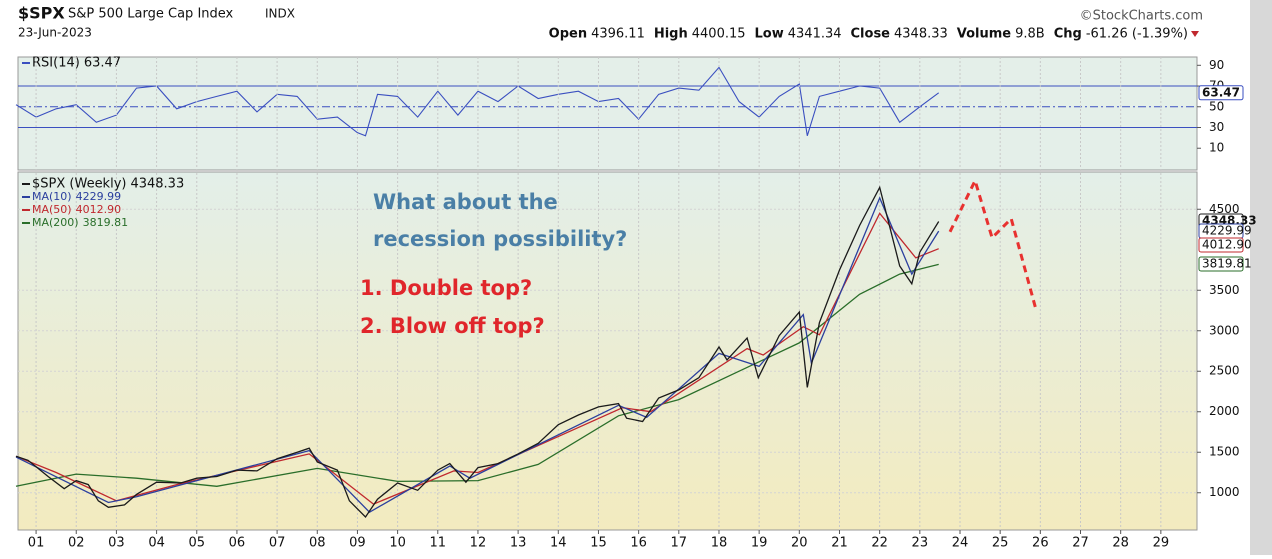  I want to click on x-tick-label: 05, so click(196, 543).